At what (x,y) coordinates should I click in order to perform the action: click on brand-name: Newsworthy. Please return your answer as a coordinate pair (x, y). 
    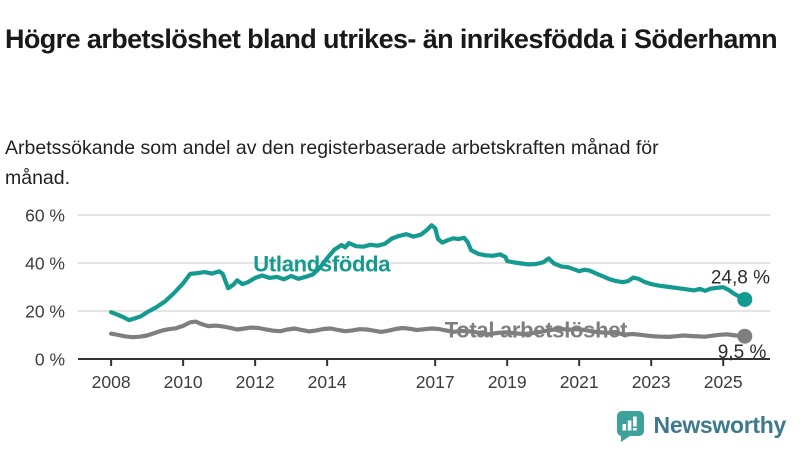
    Looking at the image, I should click on (720, 424).